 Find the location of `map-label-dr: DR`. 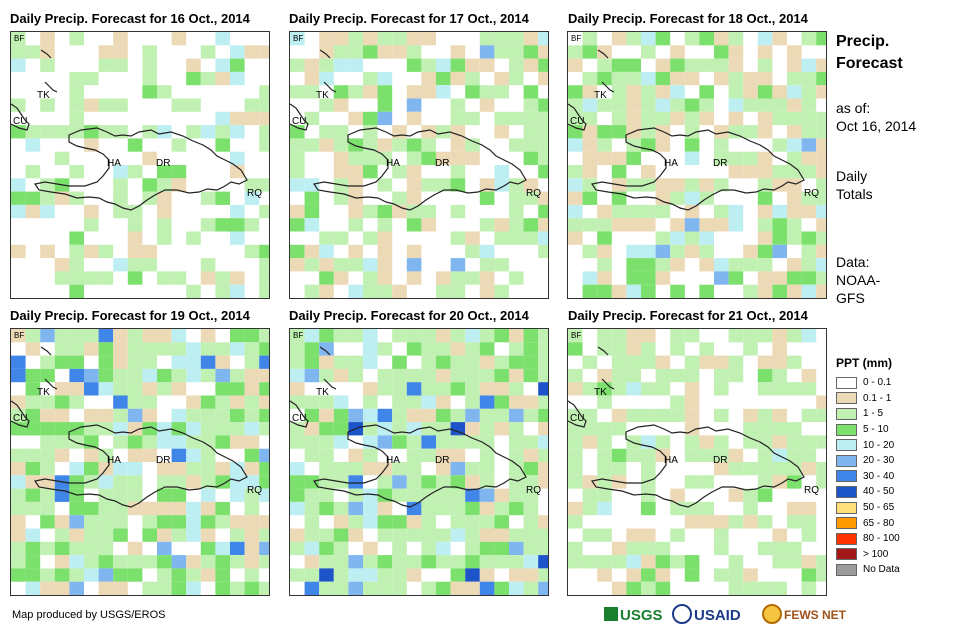

map-label-dr: DR is located at coordinates (163, 460).